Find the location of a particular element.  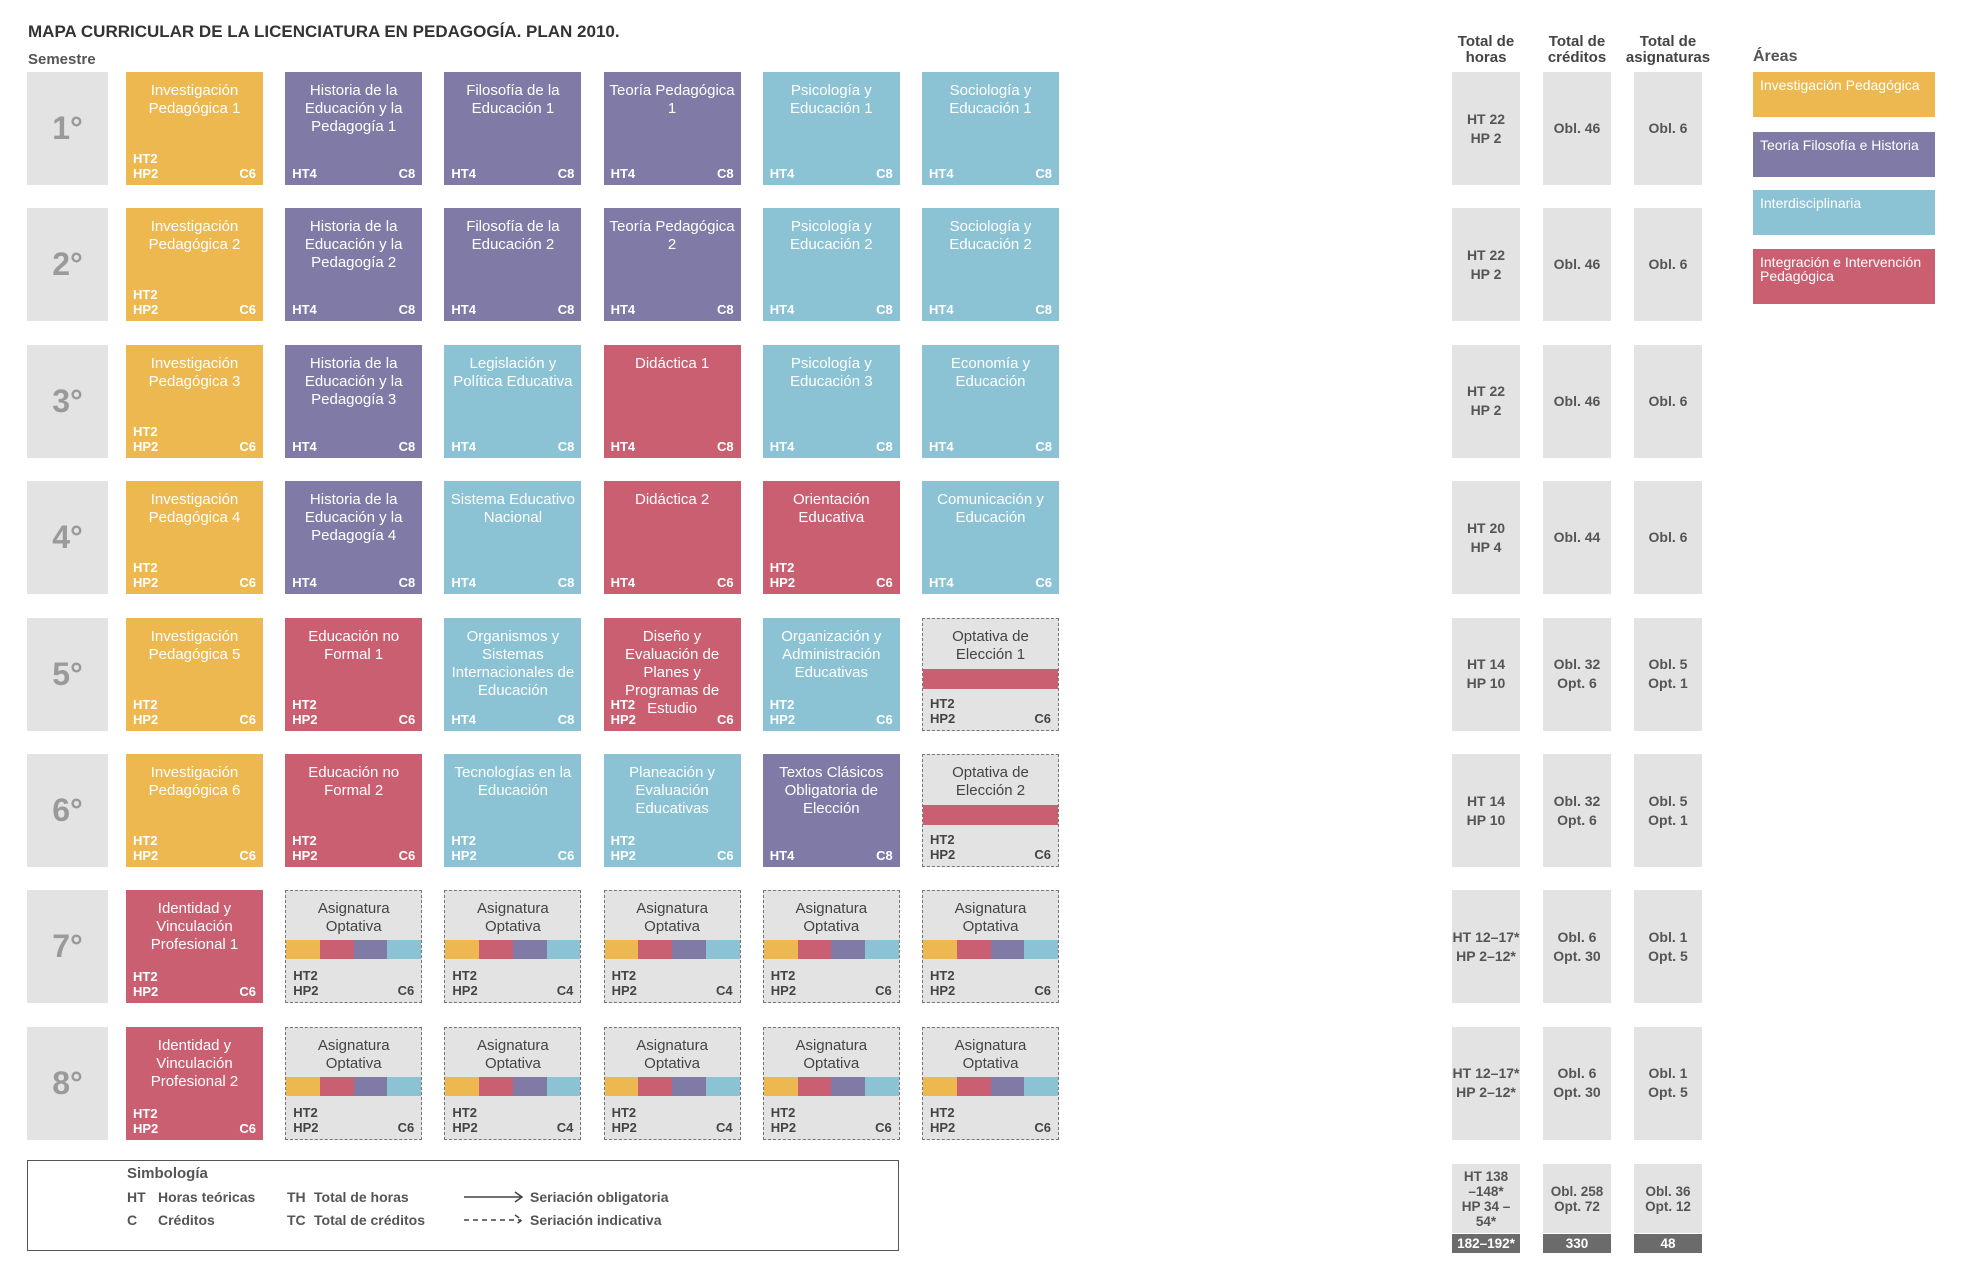

total-line: Obl. 46 is located at coordinates (1577, 128).